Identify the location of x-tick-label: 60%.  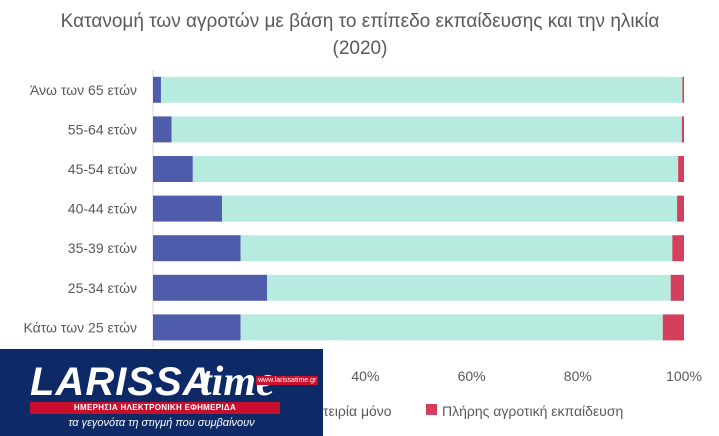
(472, 376).